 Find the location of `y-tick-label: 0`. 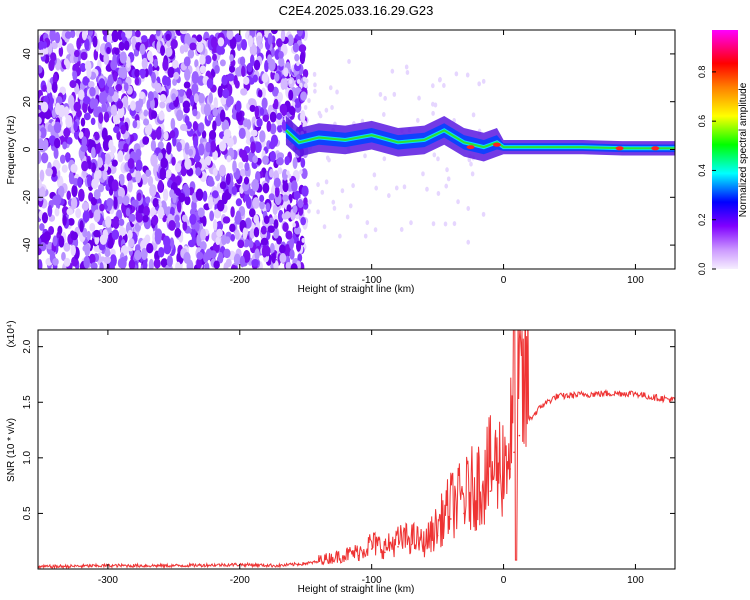

y-tick-label: 0 is located at coordinates (27, 149).